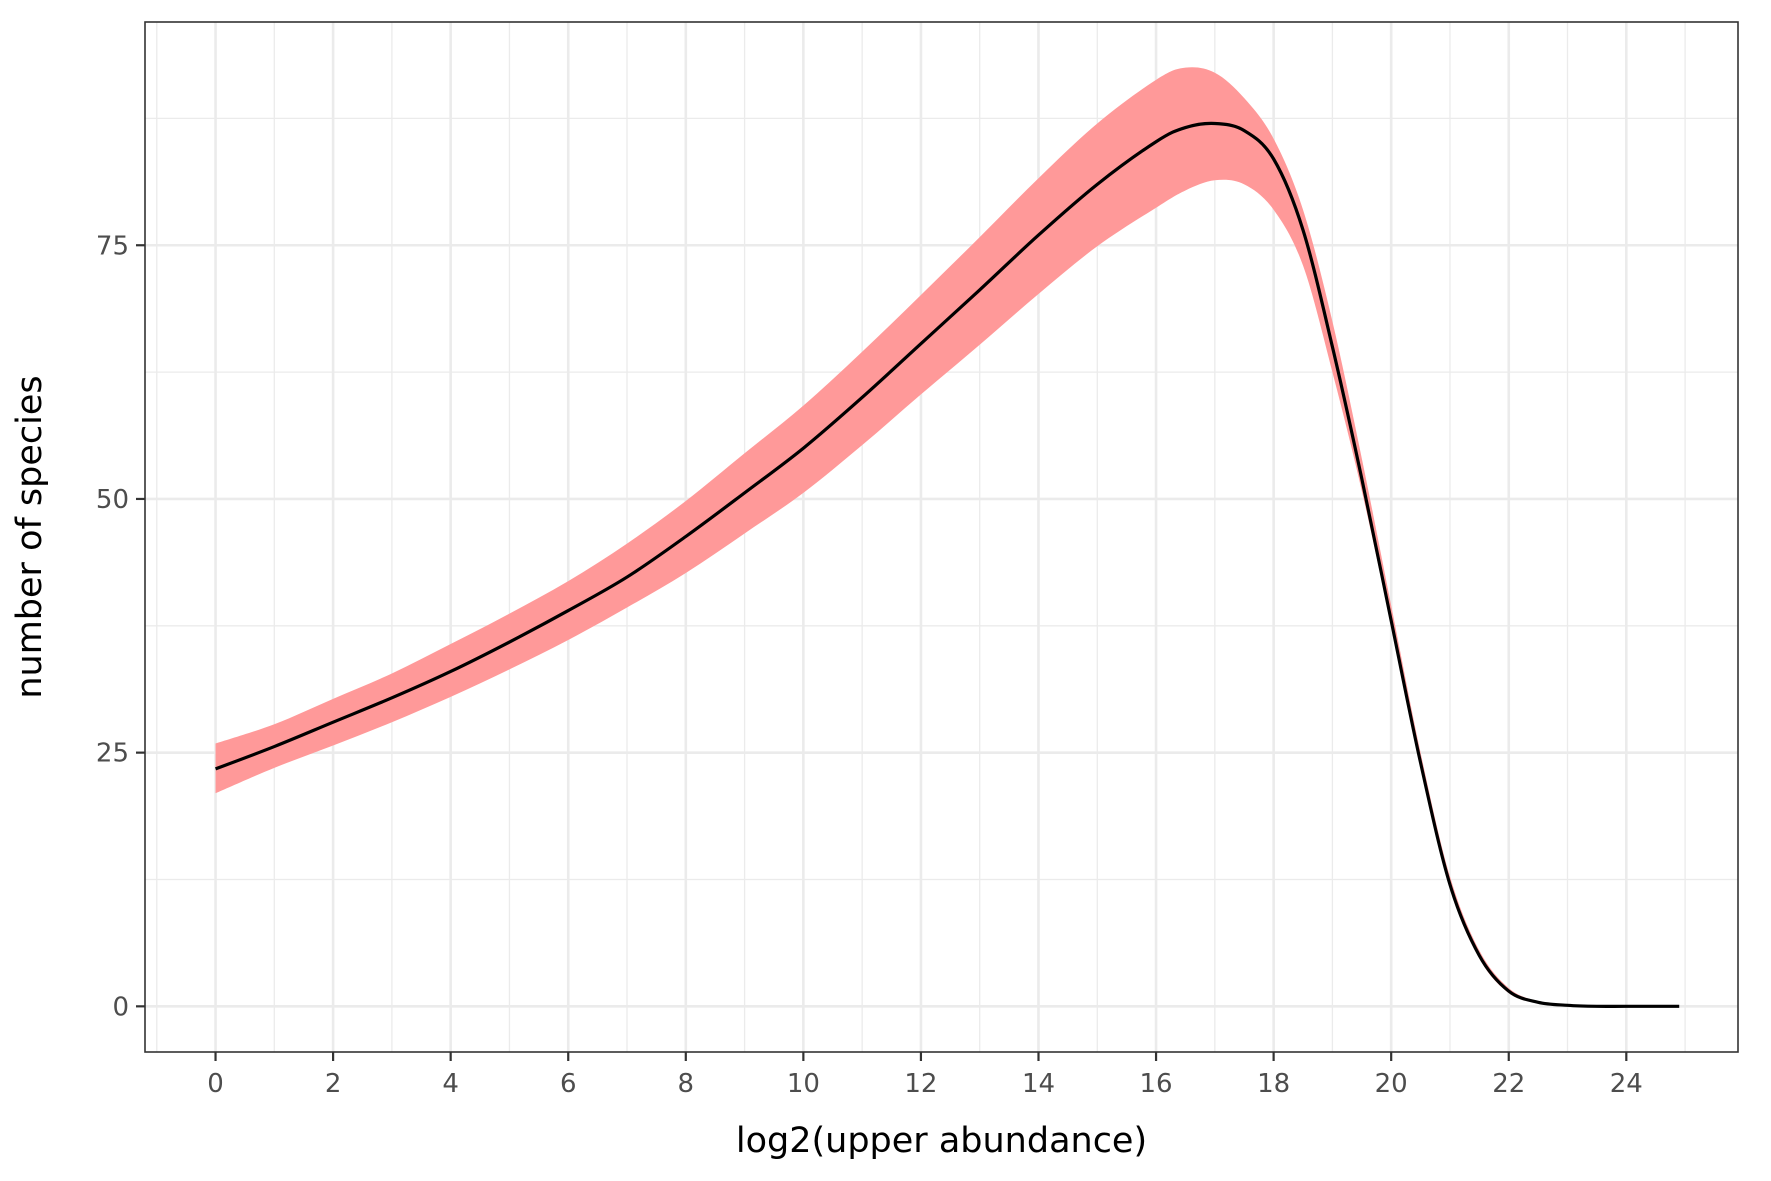  What do you see at coordinates (120, 1007) in the screenshot?
I see `y-tick-label: 0` at bounding box center [120, 1007].